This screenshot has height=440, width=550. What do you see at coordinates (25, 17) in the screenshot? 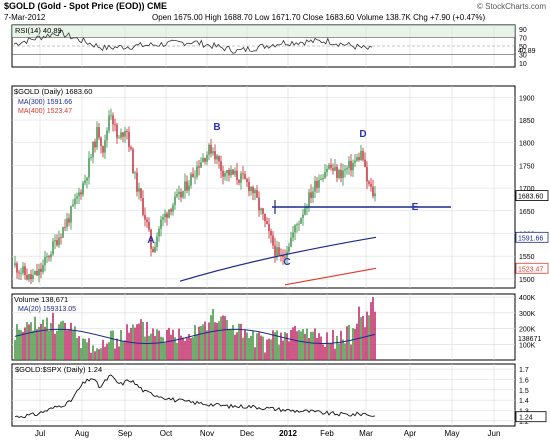
I see `chart-date: 7-Mar-2012` at bounding box center [25, 17].